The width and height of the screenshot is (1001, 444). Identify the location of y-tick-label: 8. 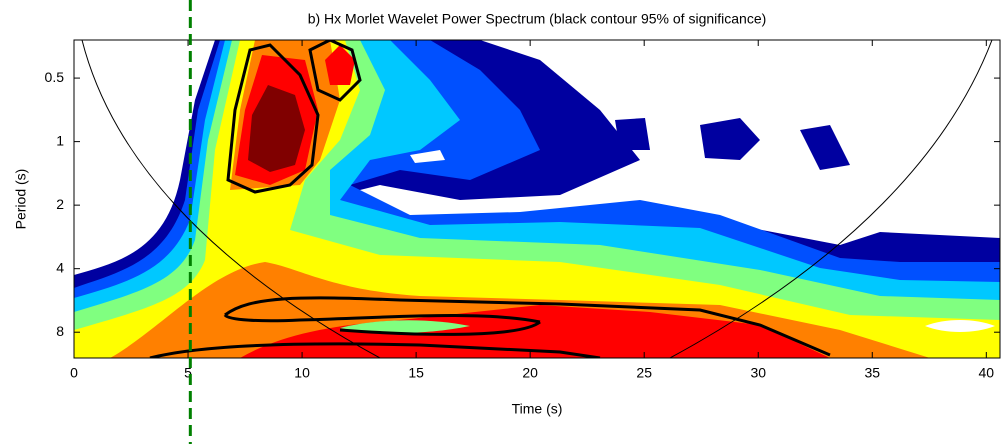
(60, 331).